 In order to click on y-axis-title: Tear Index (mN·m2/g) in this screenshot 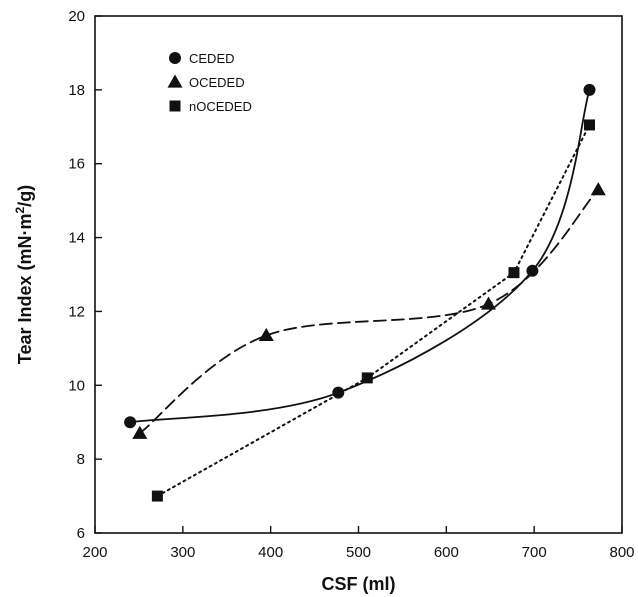, I will do `click(24, 274)`.